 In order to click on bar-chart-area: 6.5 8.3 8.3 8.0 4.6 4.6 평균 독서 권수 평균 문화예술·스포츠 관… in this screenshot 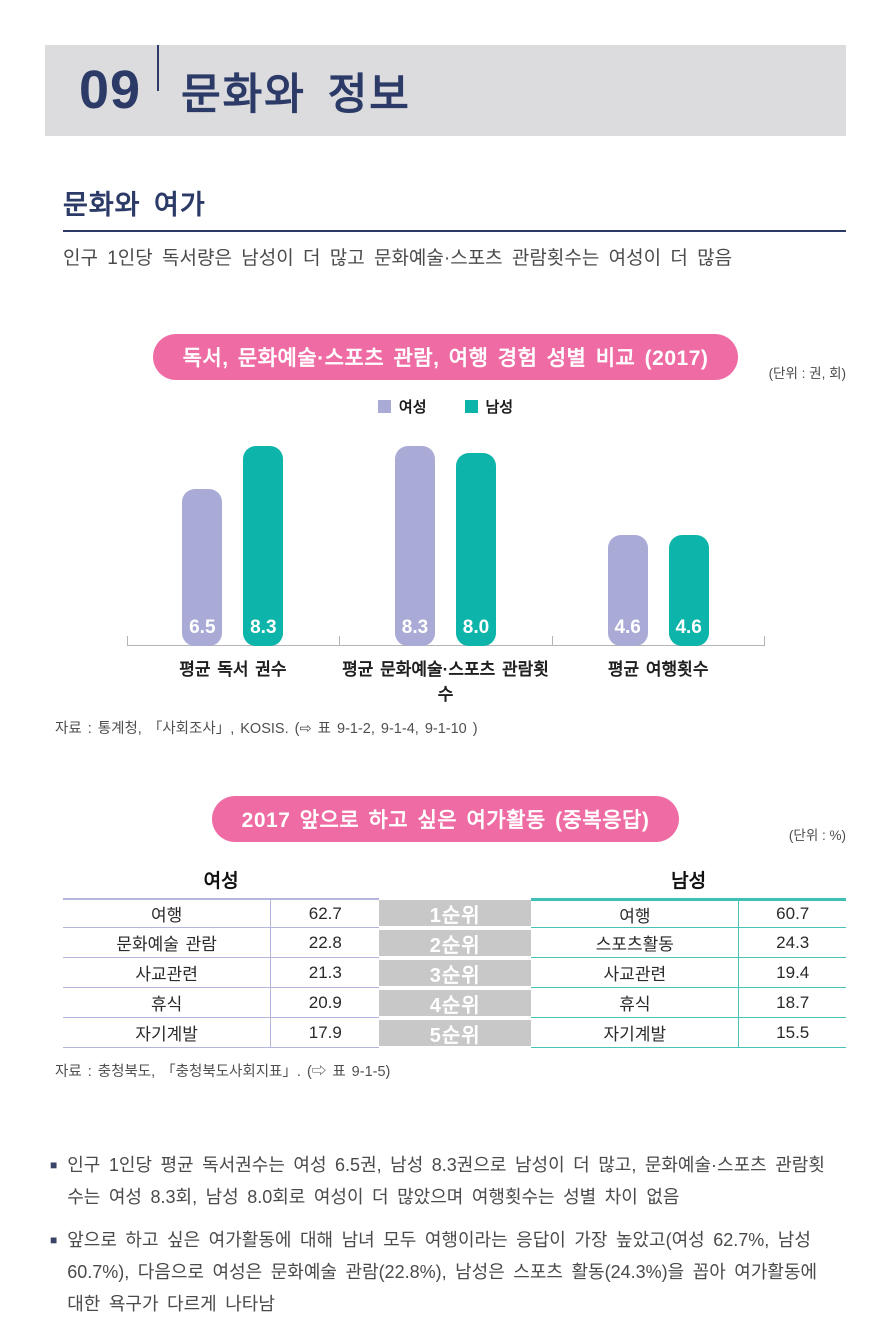, I will do `click(445, 570)`.